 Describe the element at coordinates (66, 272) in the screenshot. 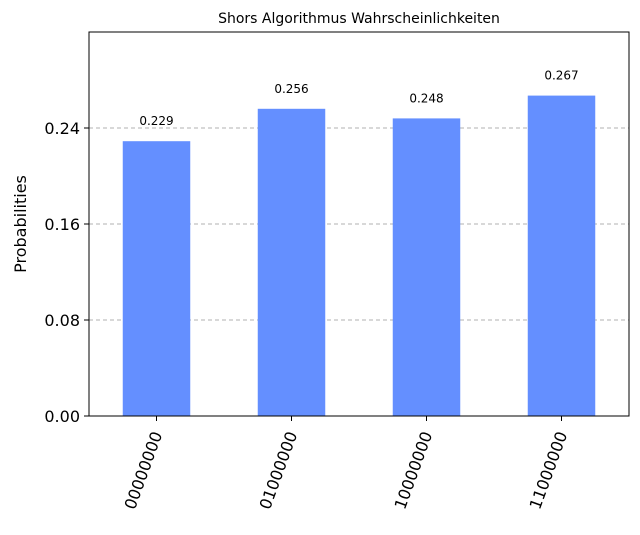

I see `y-axis-ticks: 0.00 0.08 0.16 0.24` at that location.